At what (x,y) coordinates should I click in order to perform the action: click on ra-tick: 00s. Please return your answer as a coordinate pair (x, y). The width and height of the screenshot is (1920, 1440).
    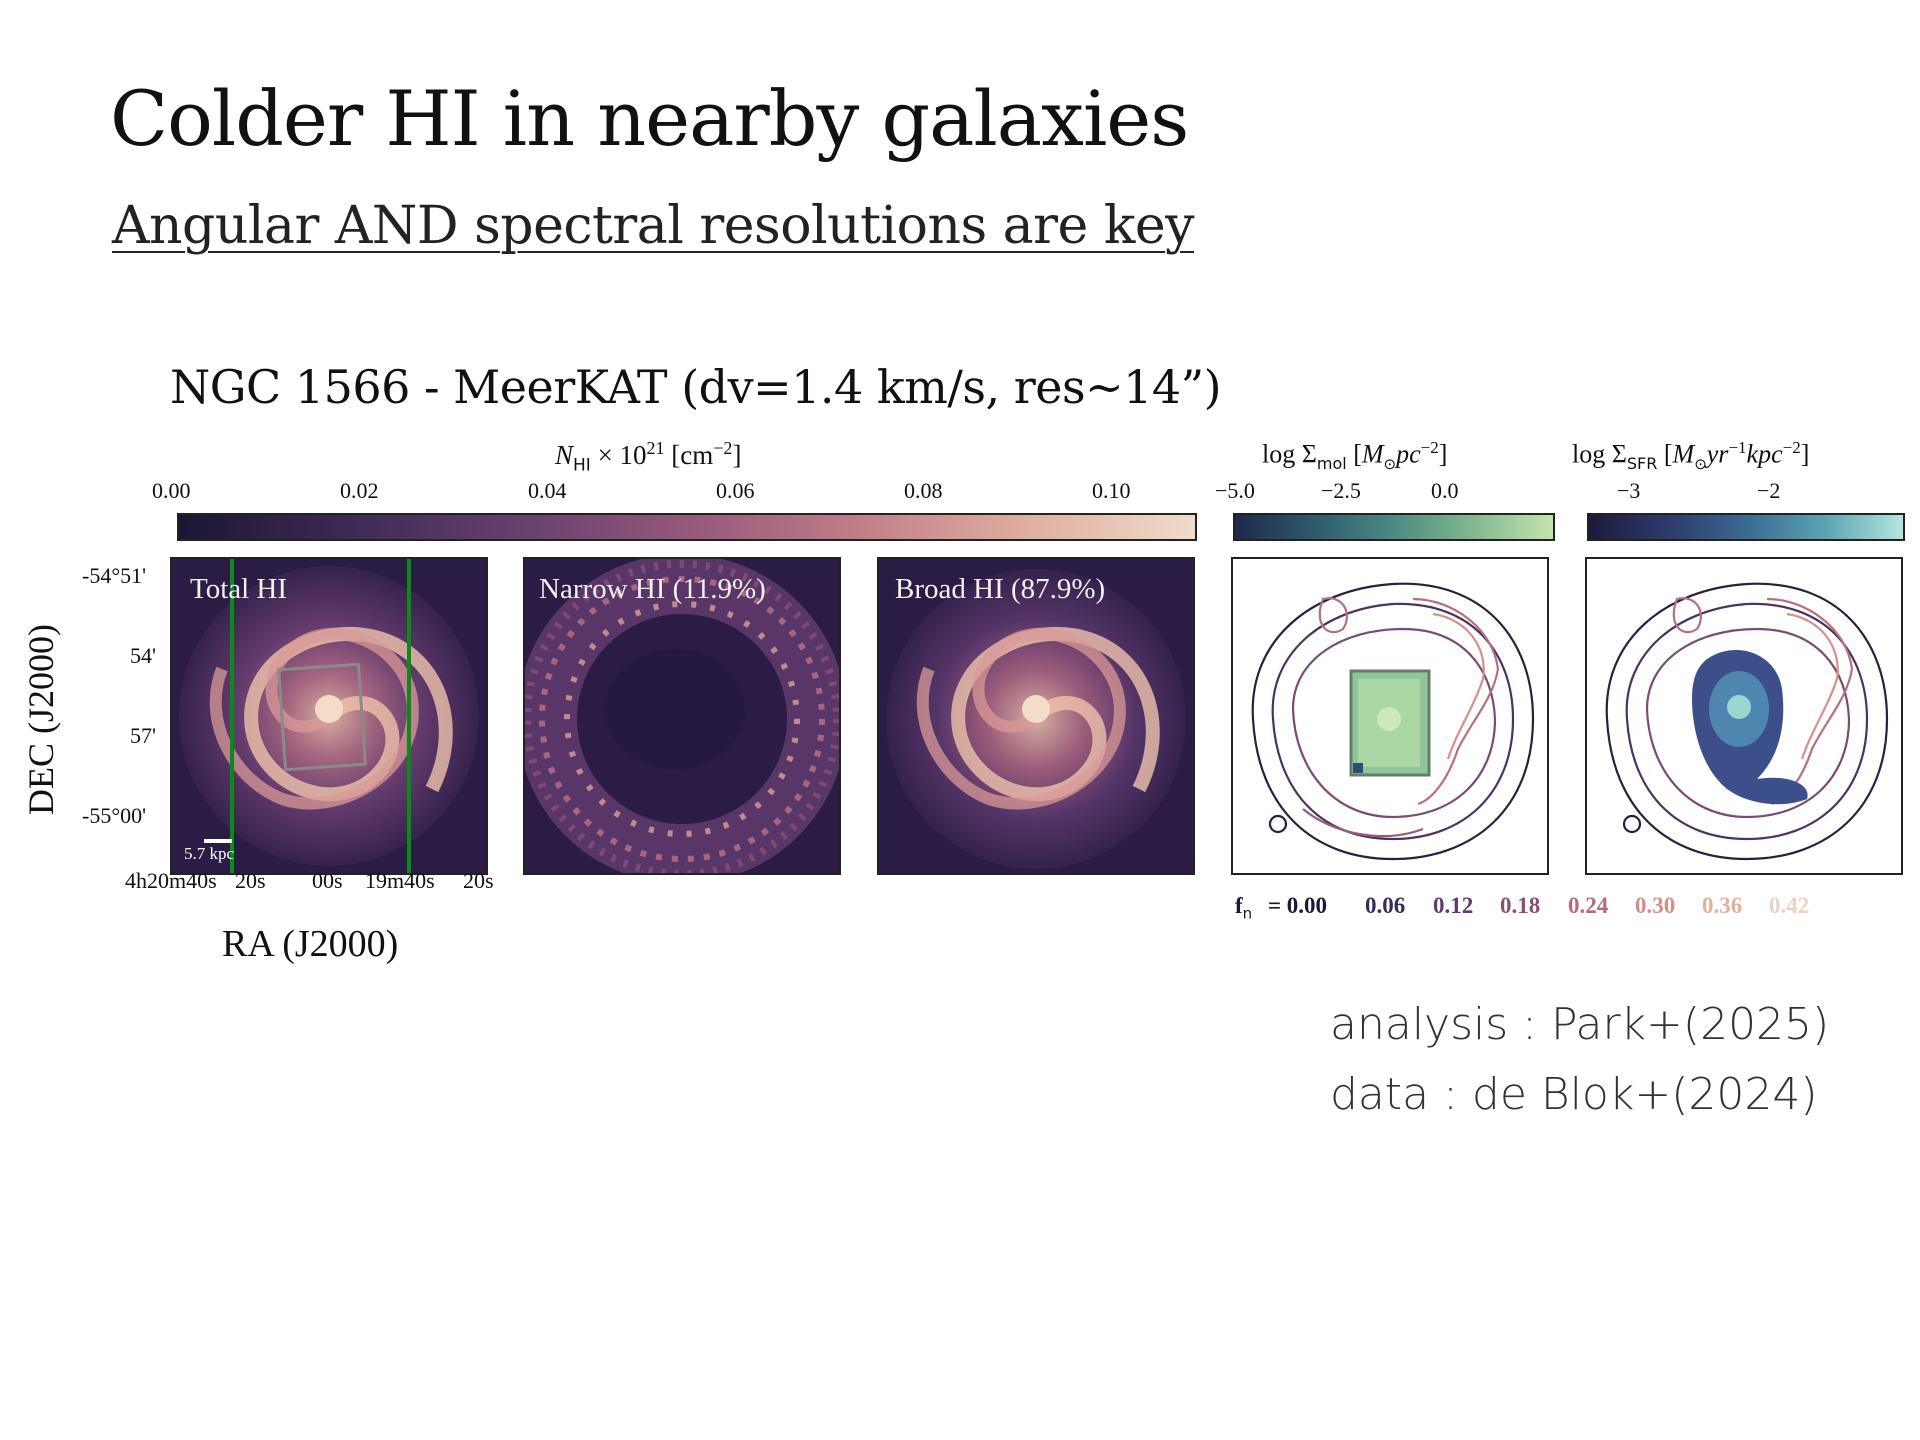
    Looking at the image, I should click on (327, 880).